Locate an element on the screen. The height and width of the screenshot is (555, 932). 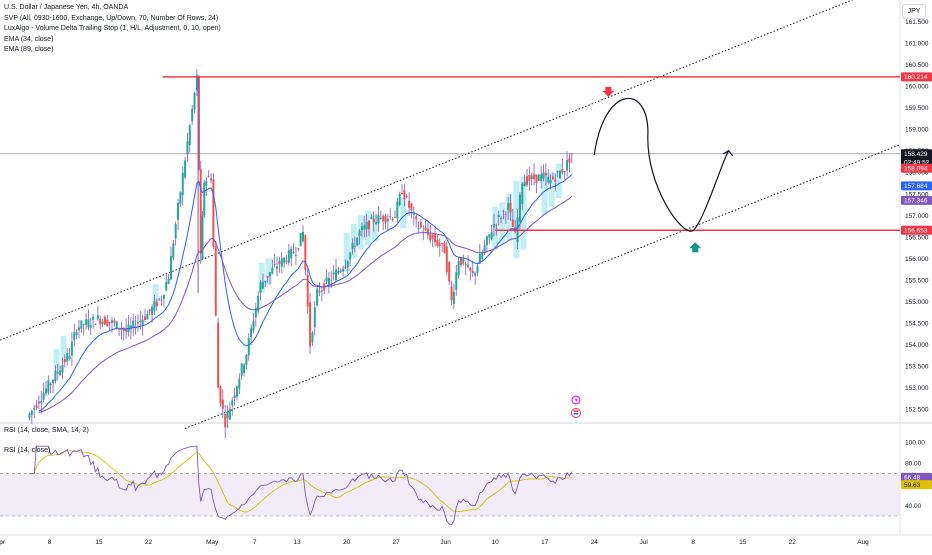
ema34-price-label: 157.684 is located at coordinates (916, 186).